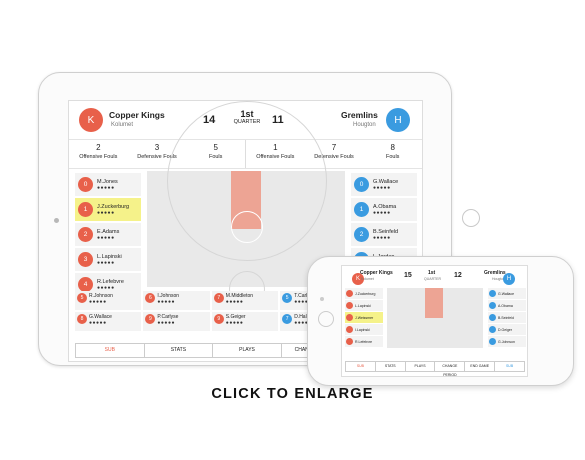 This screenshot has height=460, width=585. I want to click on away-player-card: 0 G.Wallace ●●●●●, so click(384, 184).